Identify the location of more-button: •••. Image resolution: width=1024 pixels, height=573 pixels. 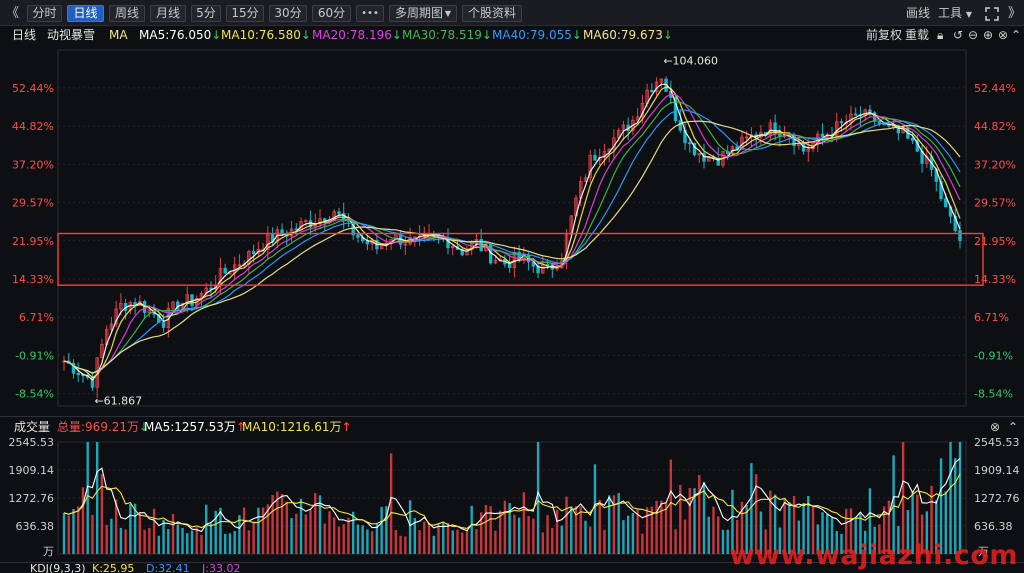
(370, 13).